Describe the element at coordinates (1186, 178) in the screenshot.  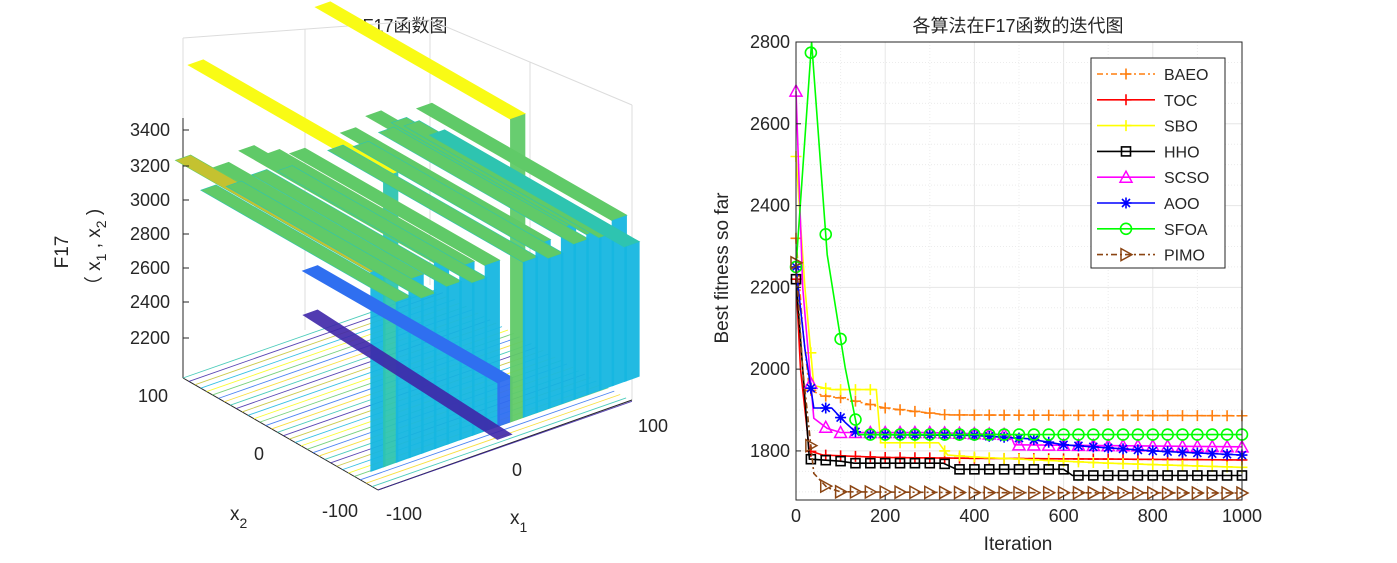
I see `legend-label-scso: SCSO` at that location.